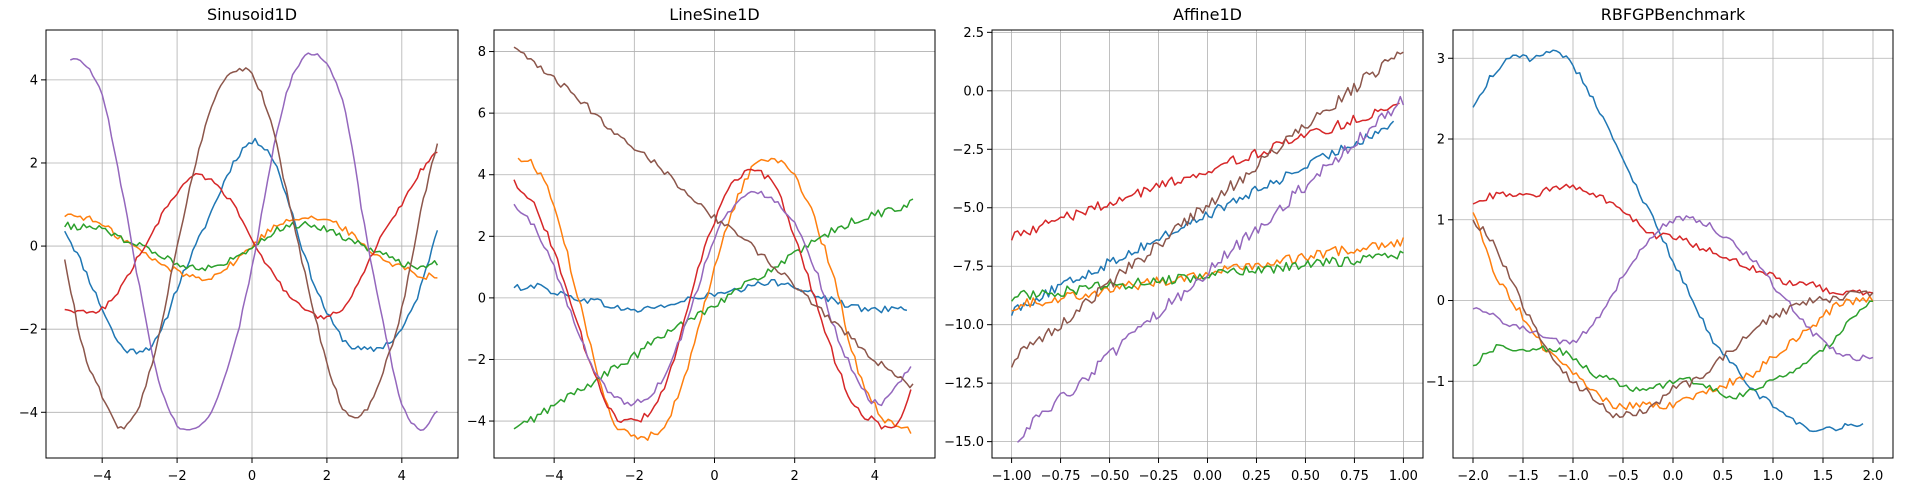 This screenshot has height=485, width=1911. What do you see at coordinates (1354, 476) in the screenshot?
I see `x-tick-label: 0.75` at bounding box center [1354, 476].